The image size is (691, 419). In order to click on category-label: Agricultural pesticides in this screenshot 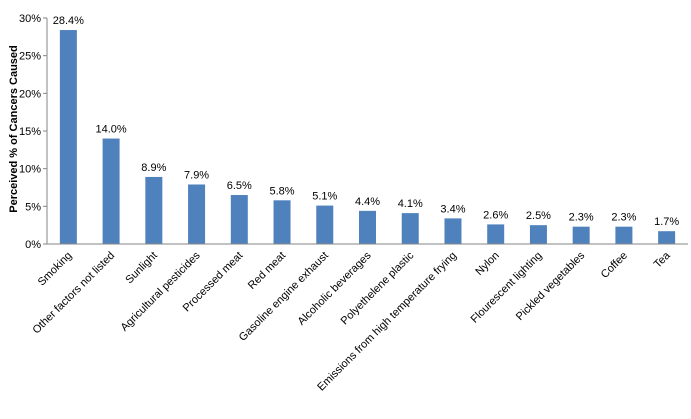, I will do `click(161, 291)`.